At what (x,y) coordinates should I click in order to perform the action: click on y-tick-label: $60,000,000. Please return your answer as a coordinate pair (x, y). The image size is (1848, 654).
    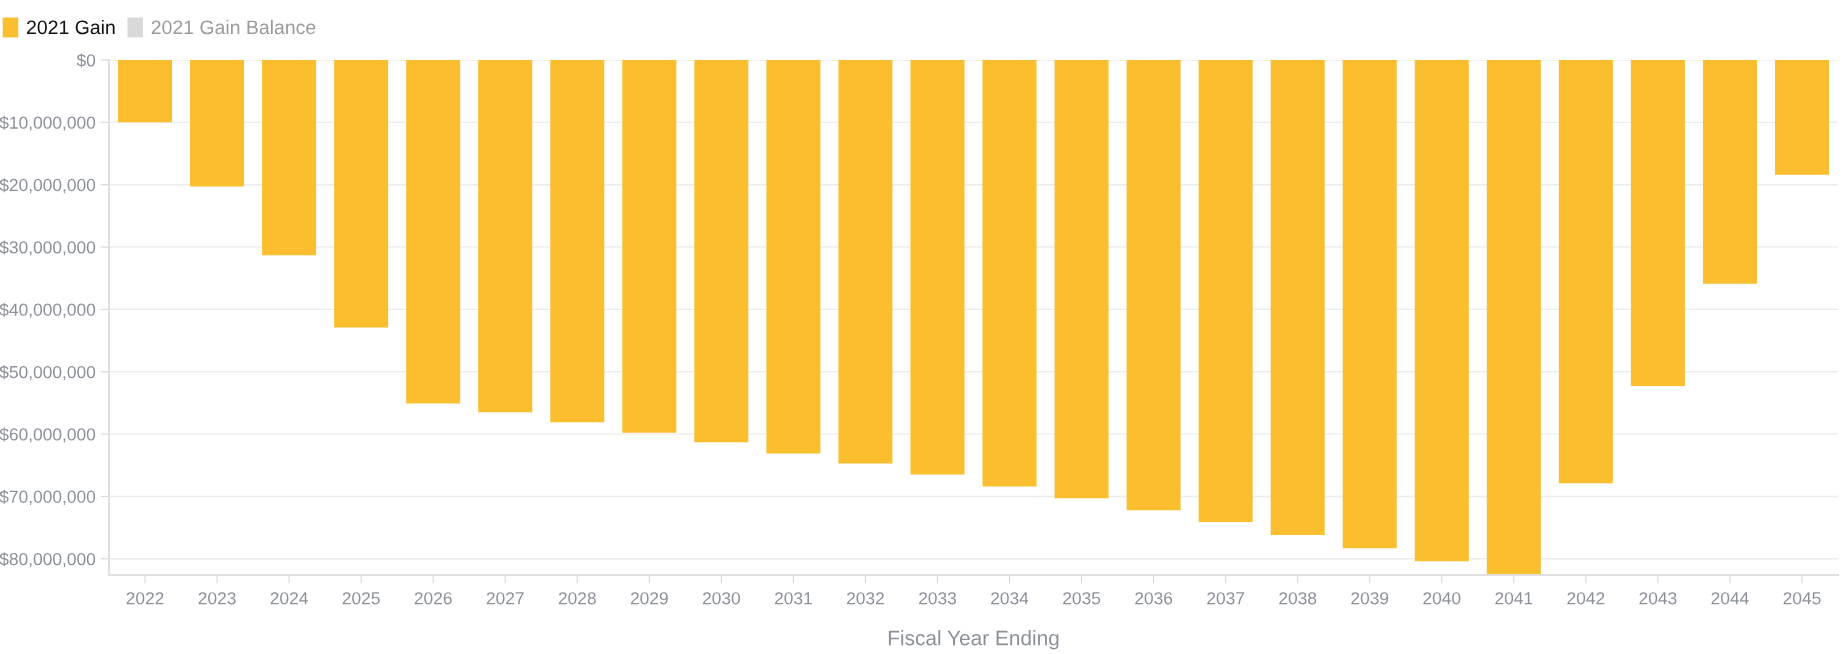
    Looking at the image, I should click on (48, 435).